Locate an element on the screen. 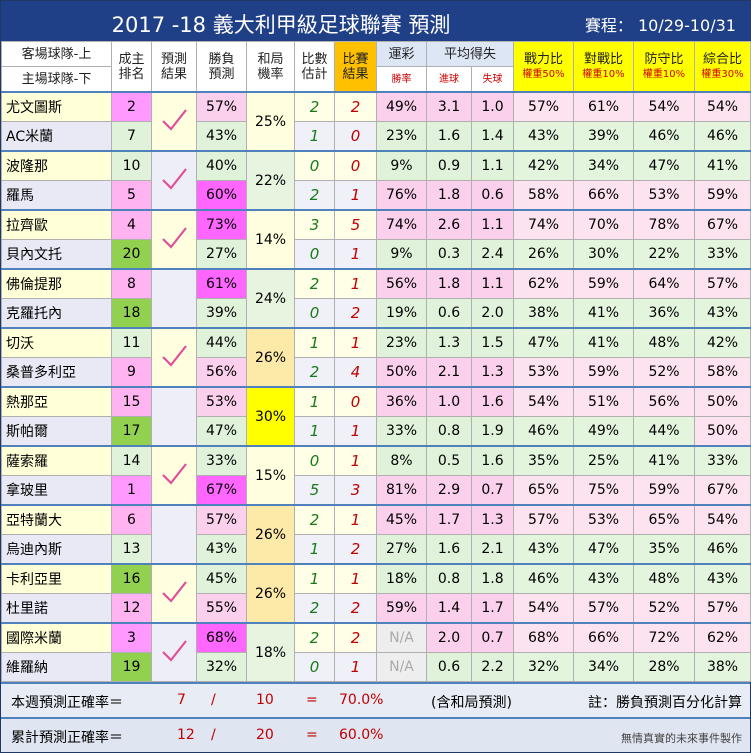 Image resolution: width=751 pixels, height=753 pixels. match-row: 杜里諾 12 55% 2 2 59% 1.4 1.7 54% 57% 52% 57% is located at coordinates (376, 608).